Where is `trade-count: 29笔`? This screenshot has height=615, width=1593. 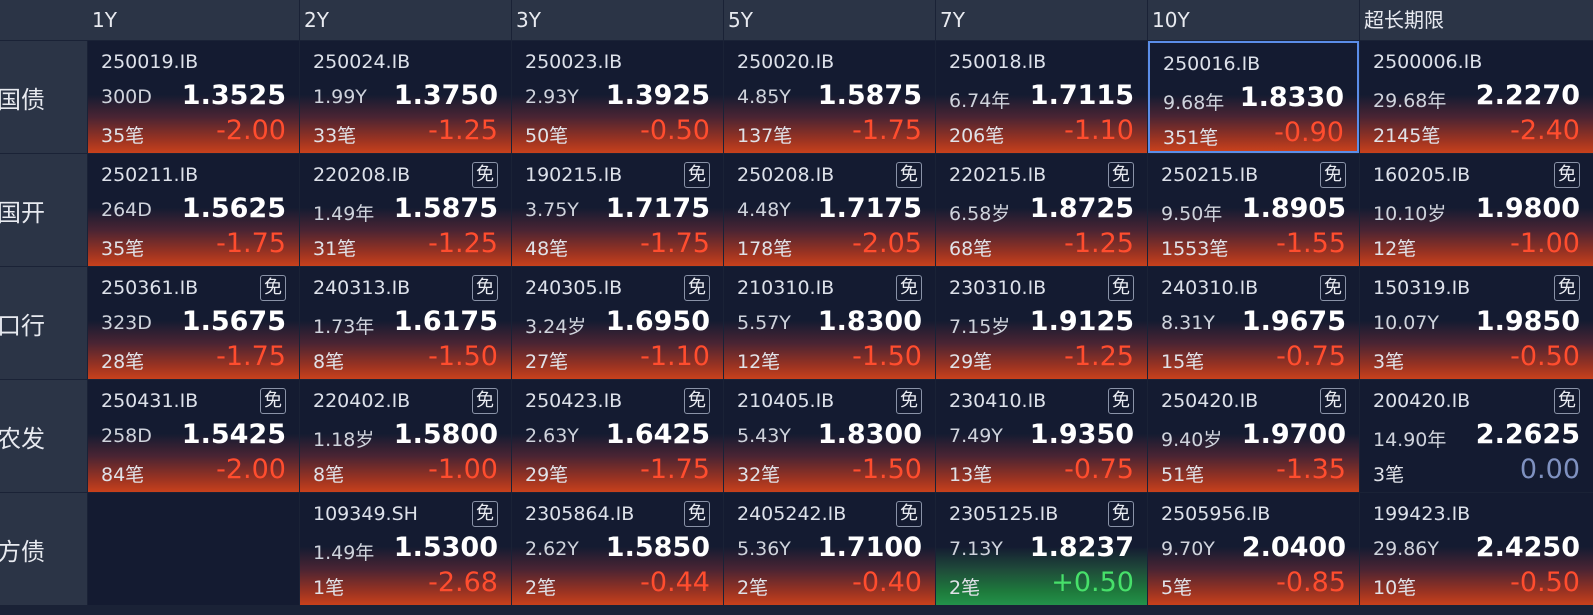 trade-count: 29笔 is located at coordinates (547, 475).